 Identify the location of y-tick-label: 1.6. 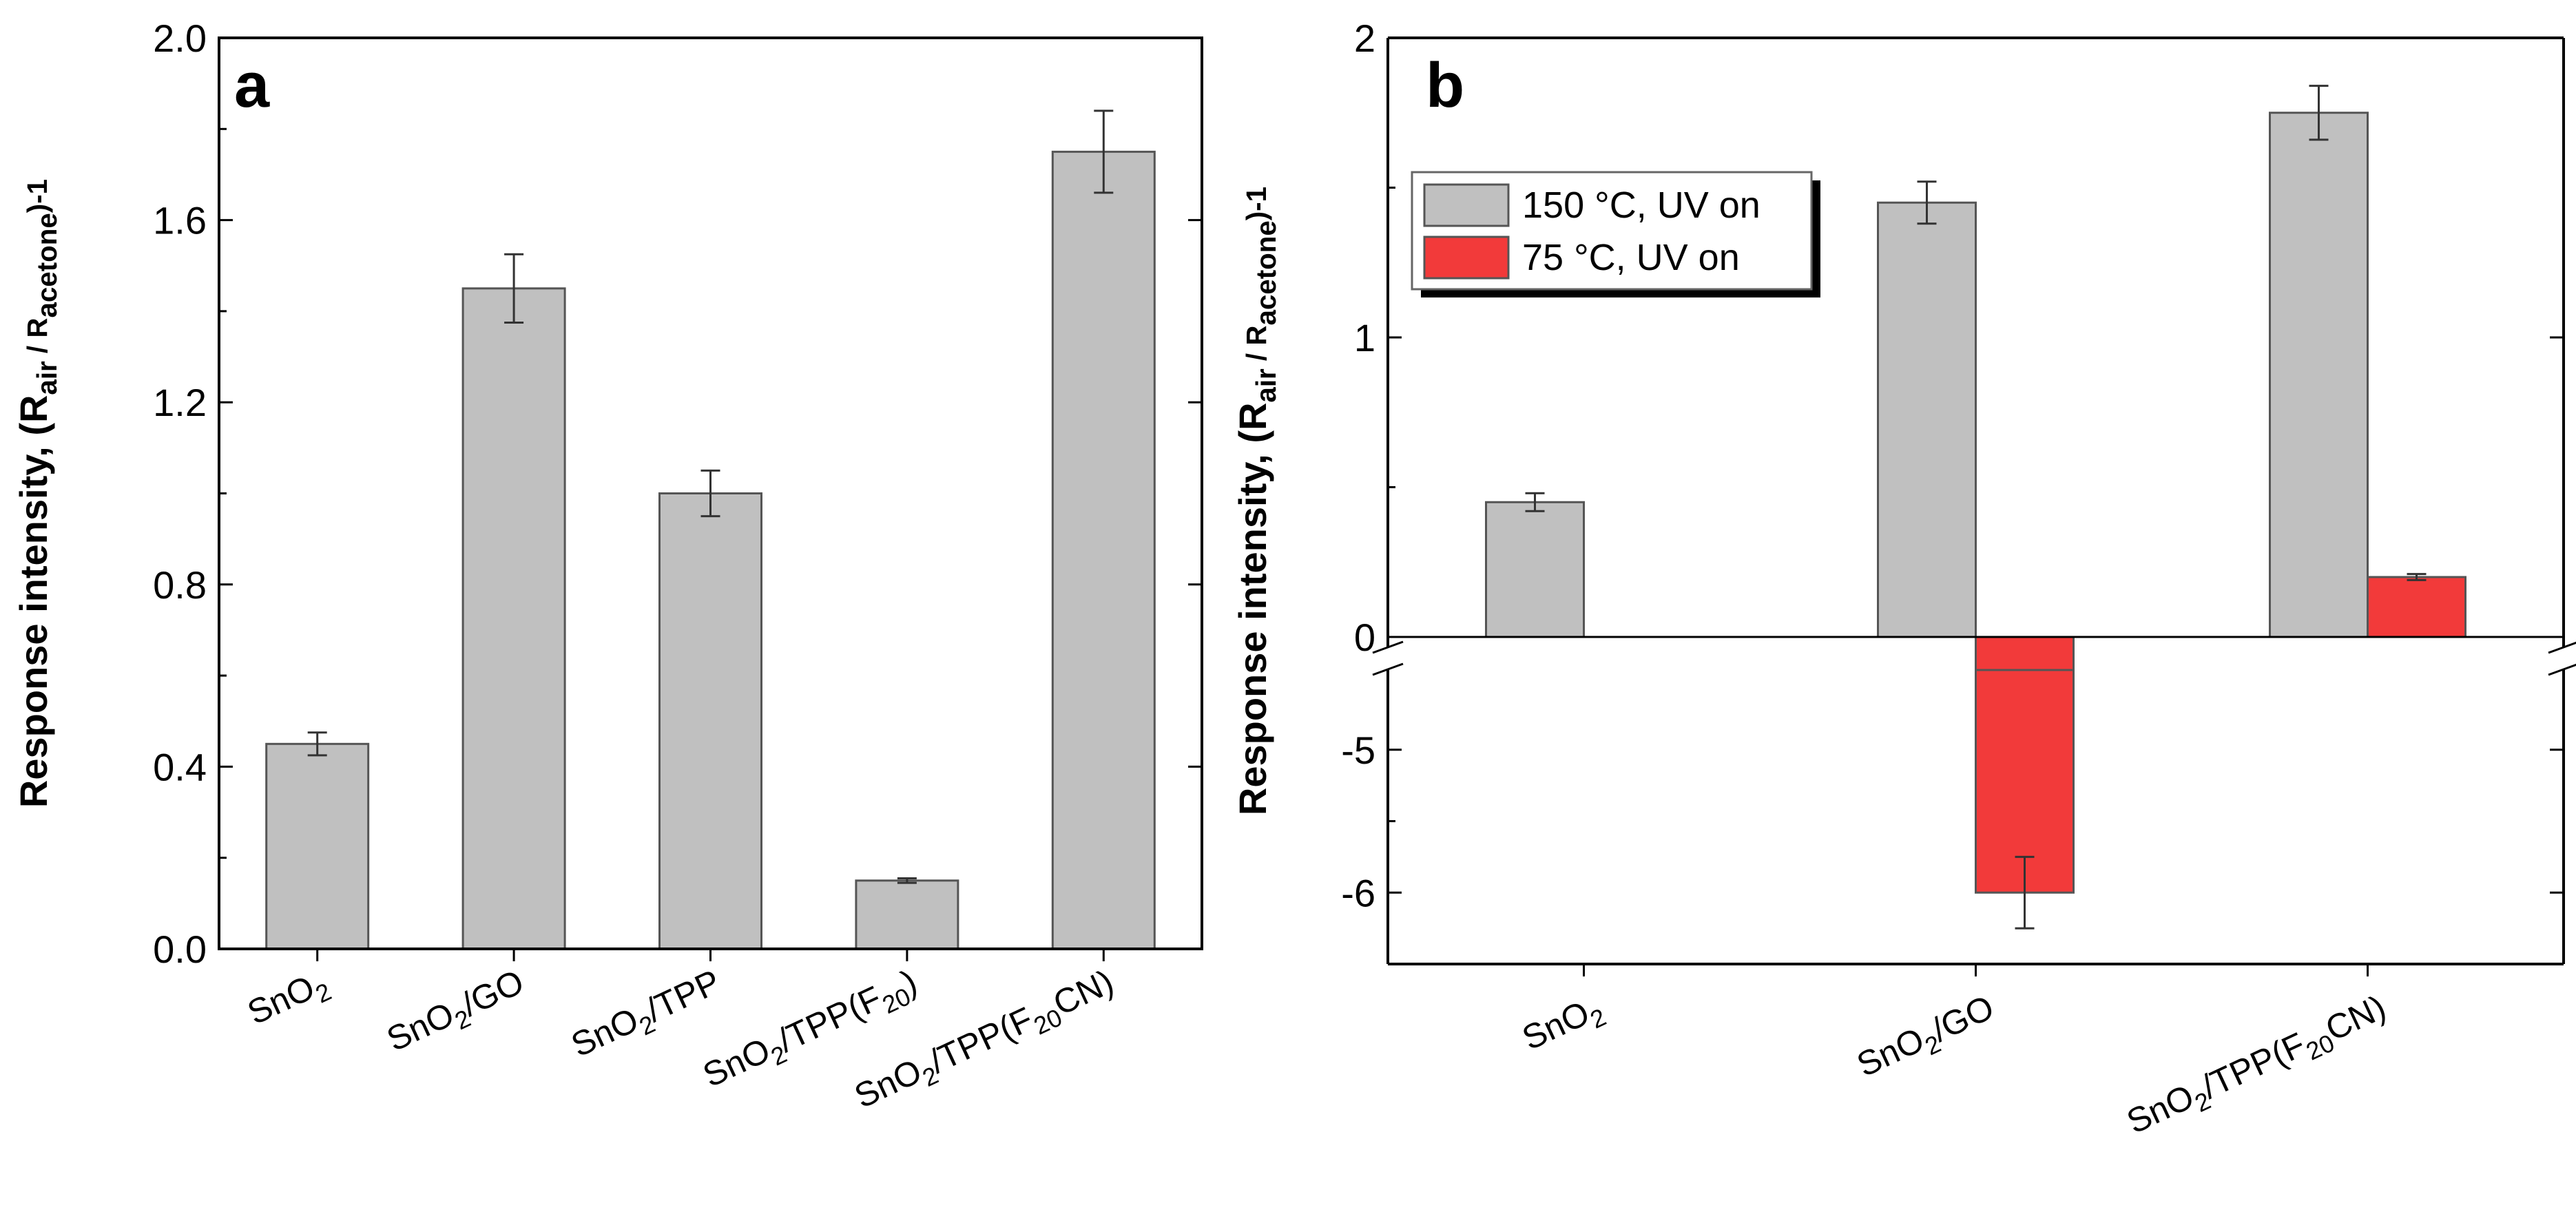
(180, 220).